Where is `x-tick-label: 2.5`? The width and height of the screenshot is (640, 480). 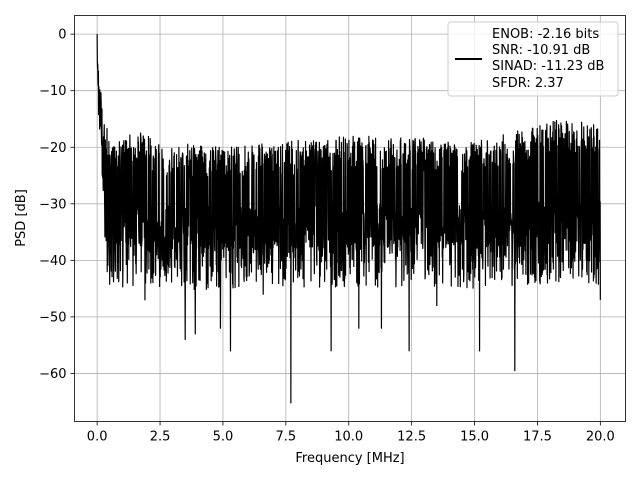
x-tick-label: 2.5 is located at coordinates (160, 437).